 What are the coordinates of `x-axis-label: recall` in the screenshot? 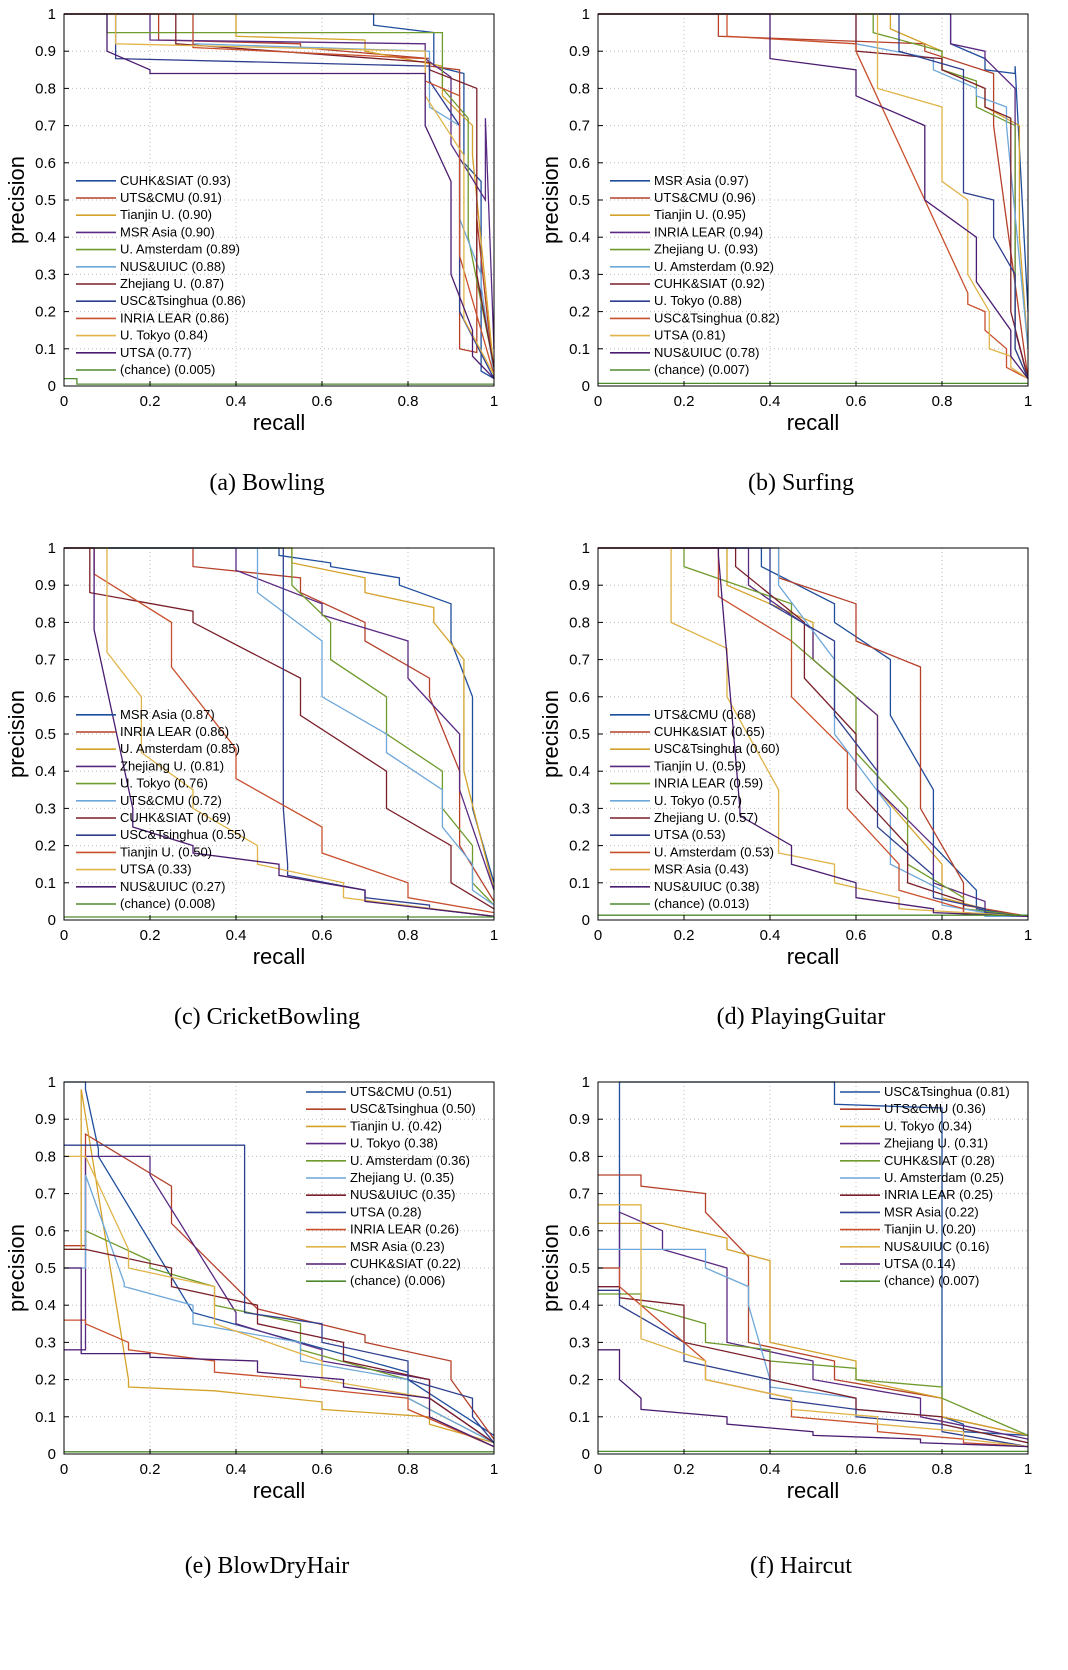 It's located at (279, 422).